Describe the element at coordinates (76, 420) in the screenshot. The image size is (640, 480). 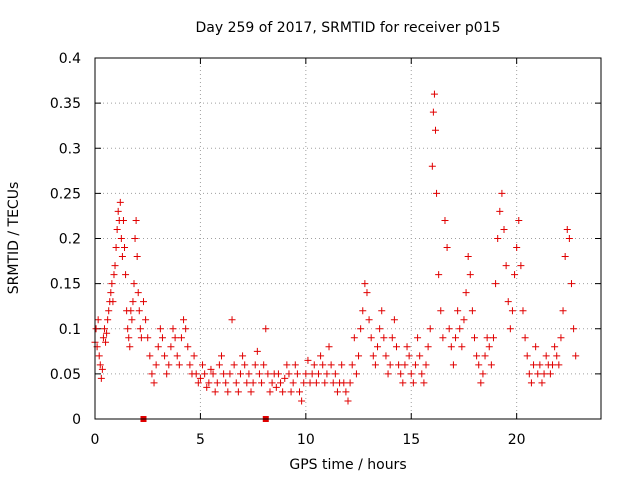
I see `y-tick-label: 0` at that location.